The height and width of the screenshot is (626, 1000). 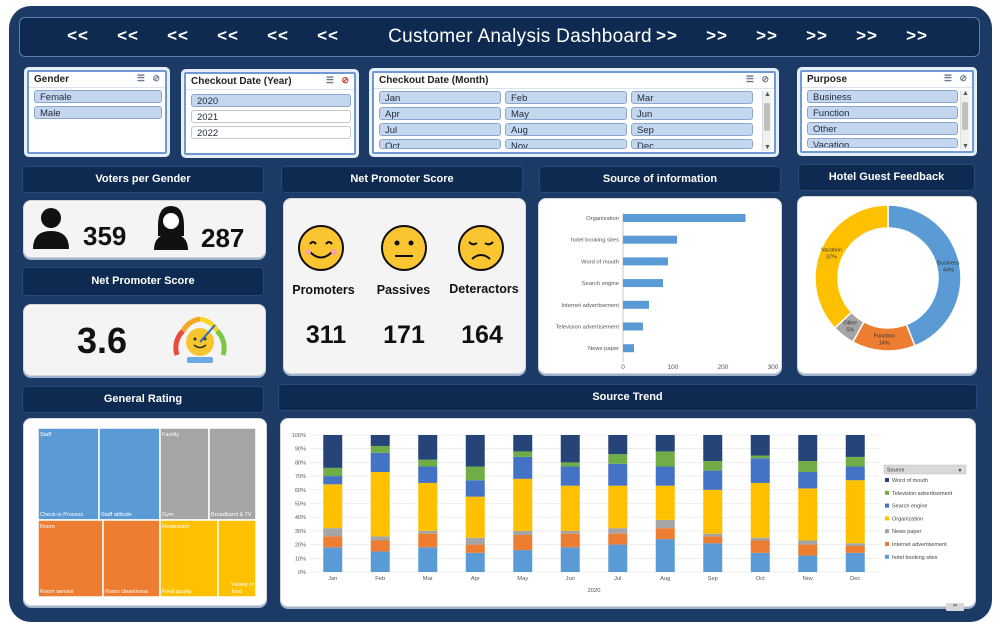 What do you see at coordinates (665, 579) in the screenshot?
I see `x-tick-label: Aug` at bounding box center [665, 579].